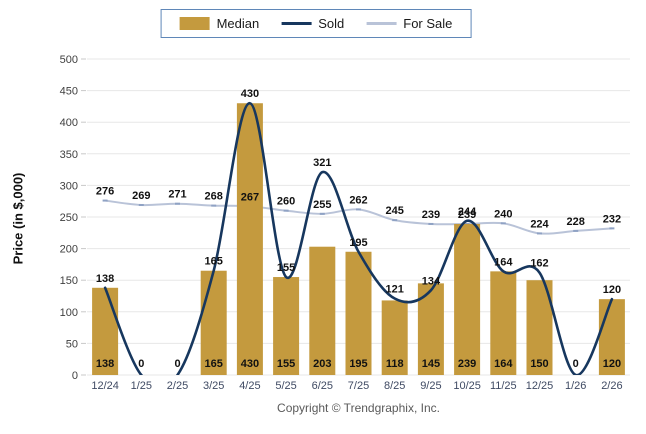 The image size is (646, 434). What do you see at coordinates (214, 262) in the screenshot?
I see `sold-value-label: 165` at bounding box center [214, 262].